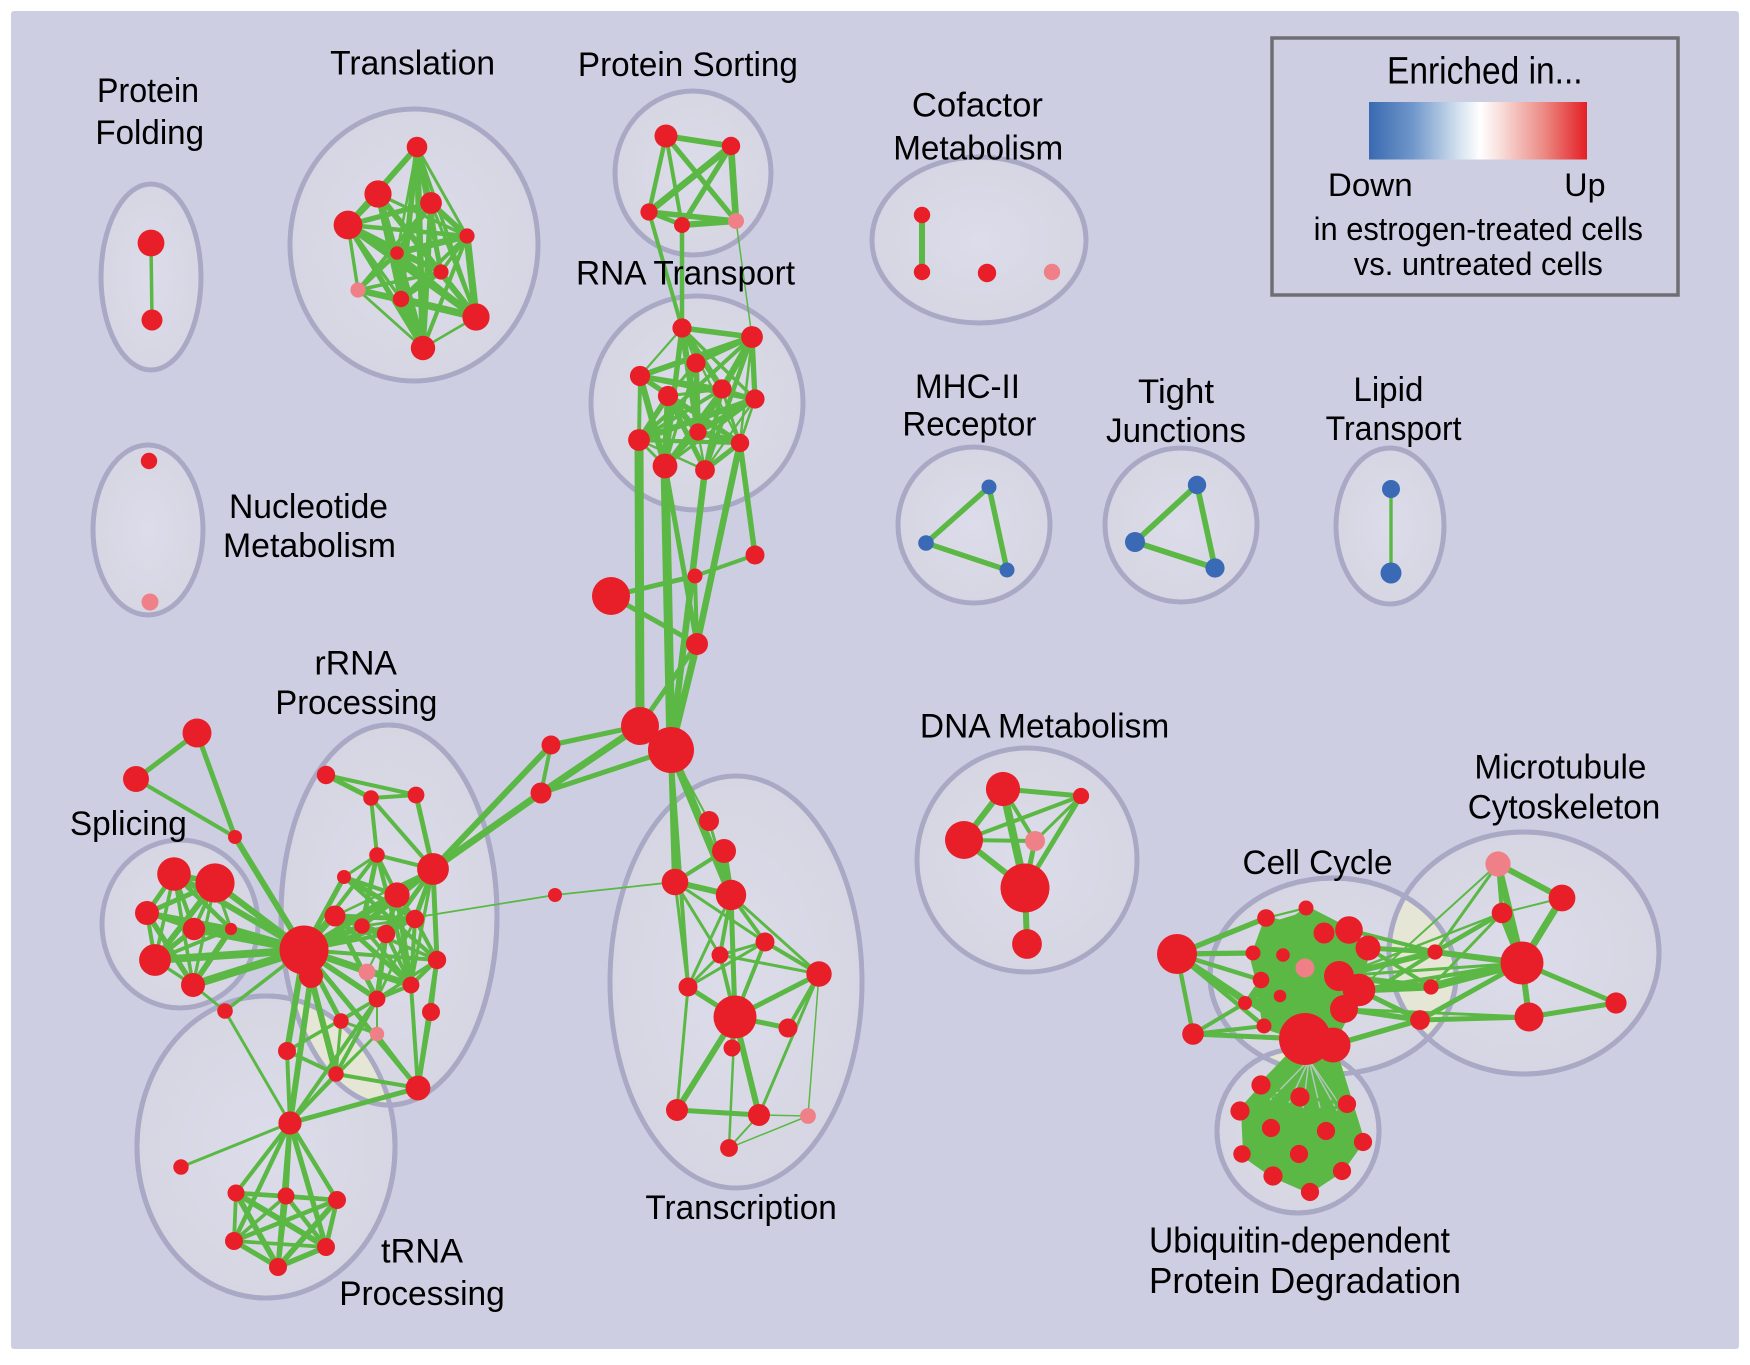 The width and height of the screenshot is (1750, 1365). What do you see at coordinates (148, 91) in the screenshot?
I see `svg-text: Protein` at bounding box center [148, 91].